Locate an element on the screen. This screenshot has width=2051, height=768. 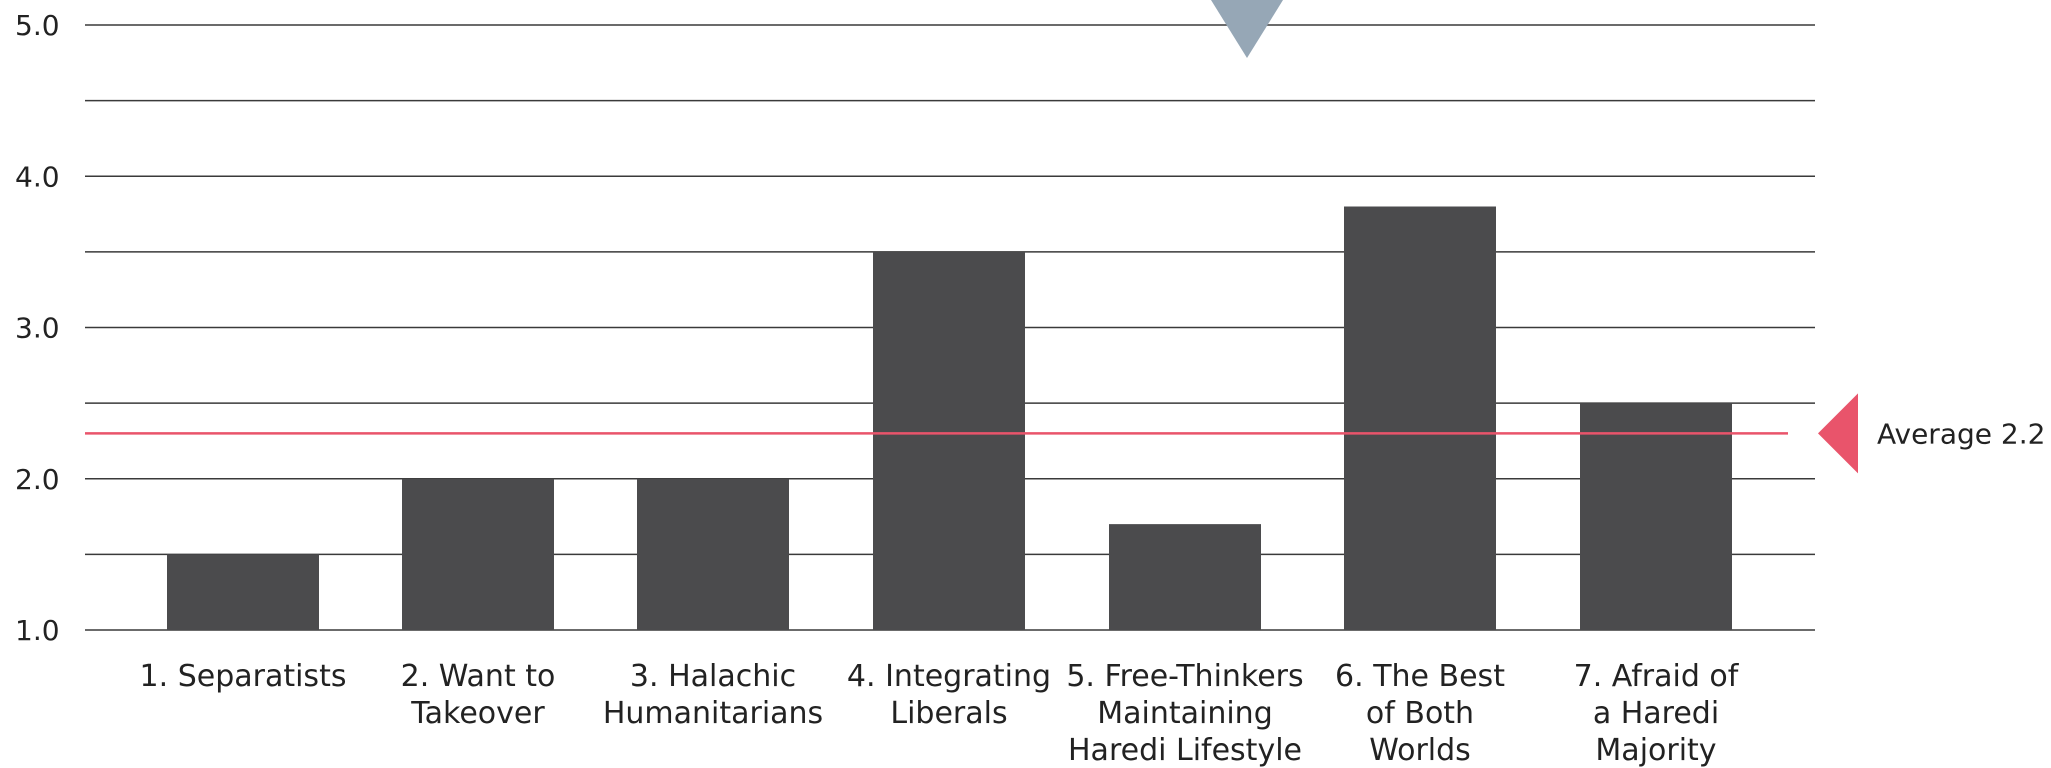
x-tick-label: Majority is located at coordinates (1655, 750).